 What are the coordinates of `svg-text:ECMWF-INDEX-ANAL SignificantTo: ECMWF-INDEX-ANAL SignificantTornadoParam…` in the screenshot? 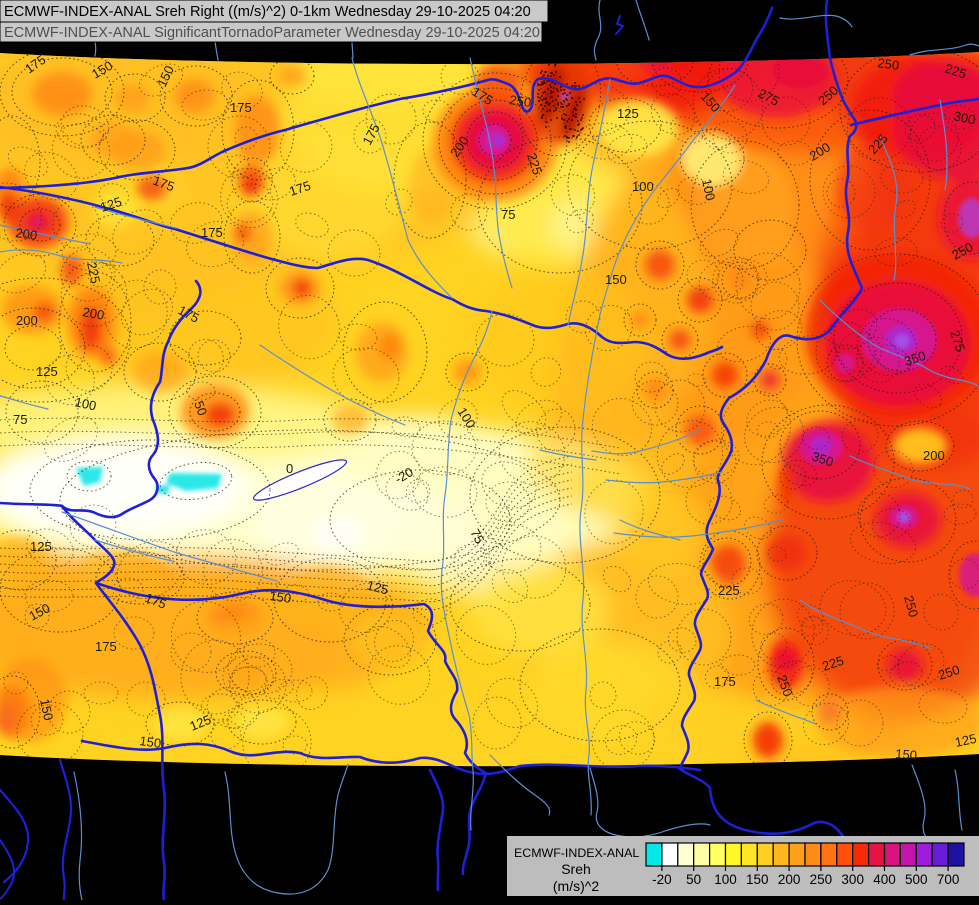 It's located at (272, 33).